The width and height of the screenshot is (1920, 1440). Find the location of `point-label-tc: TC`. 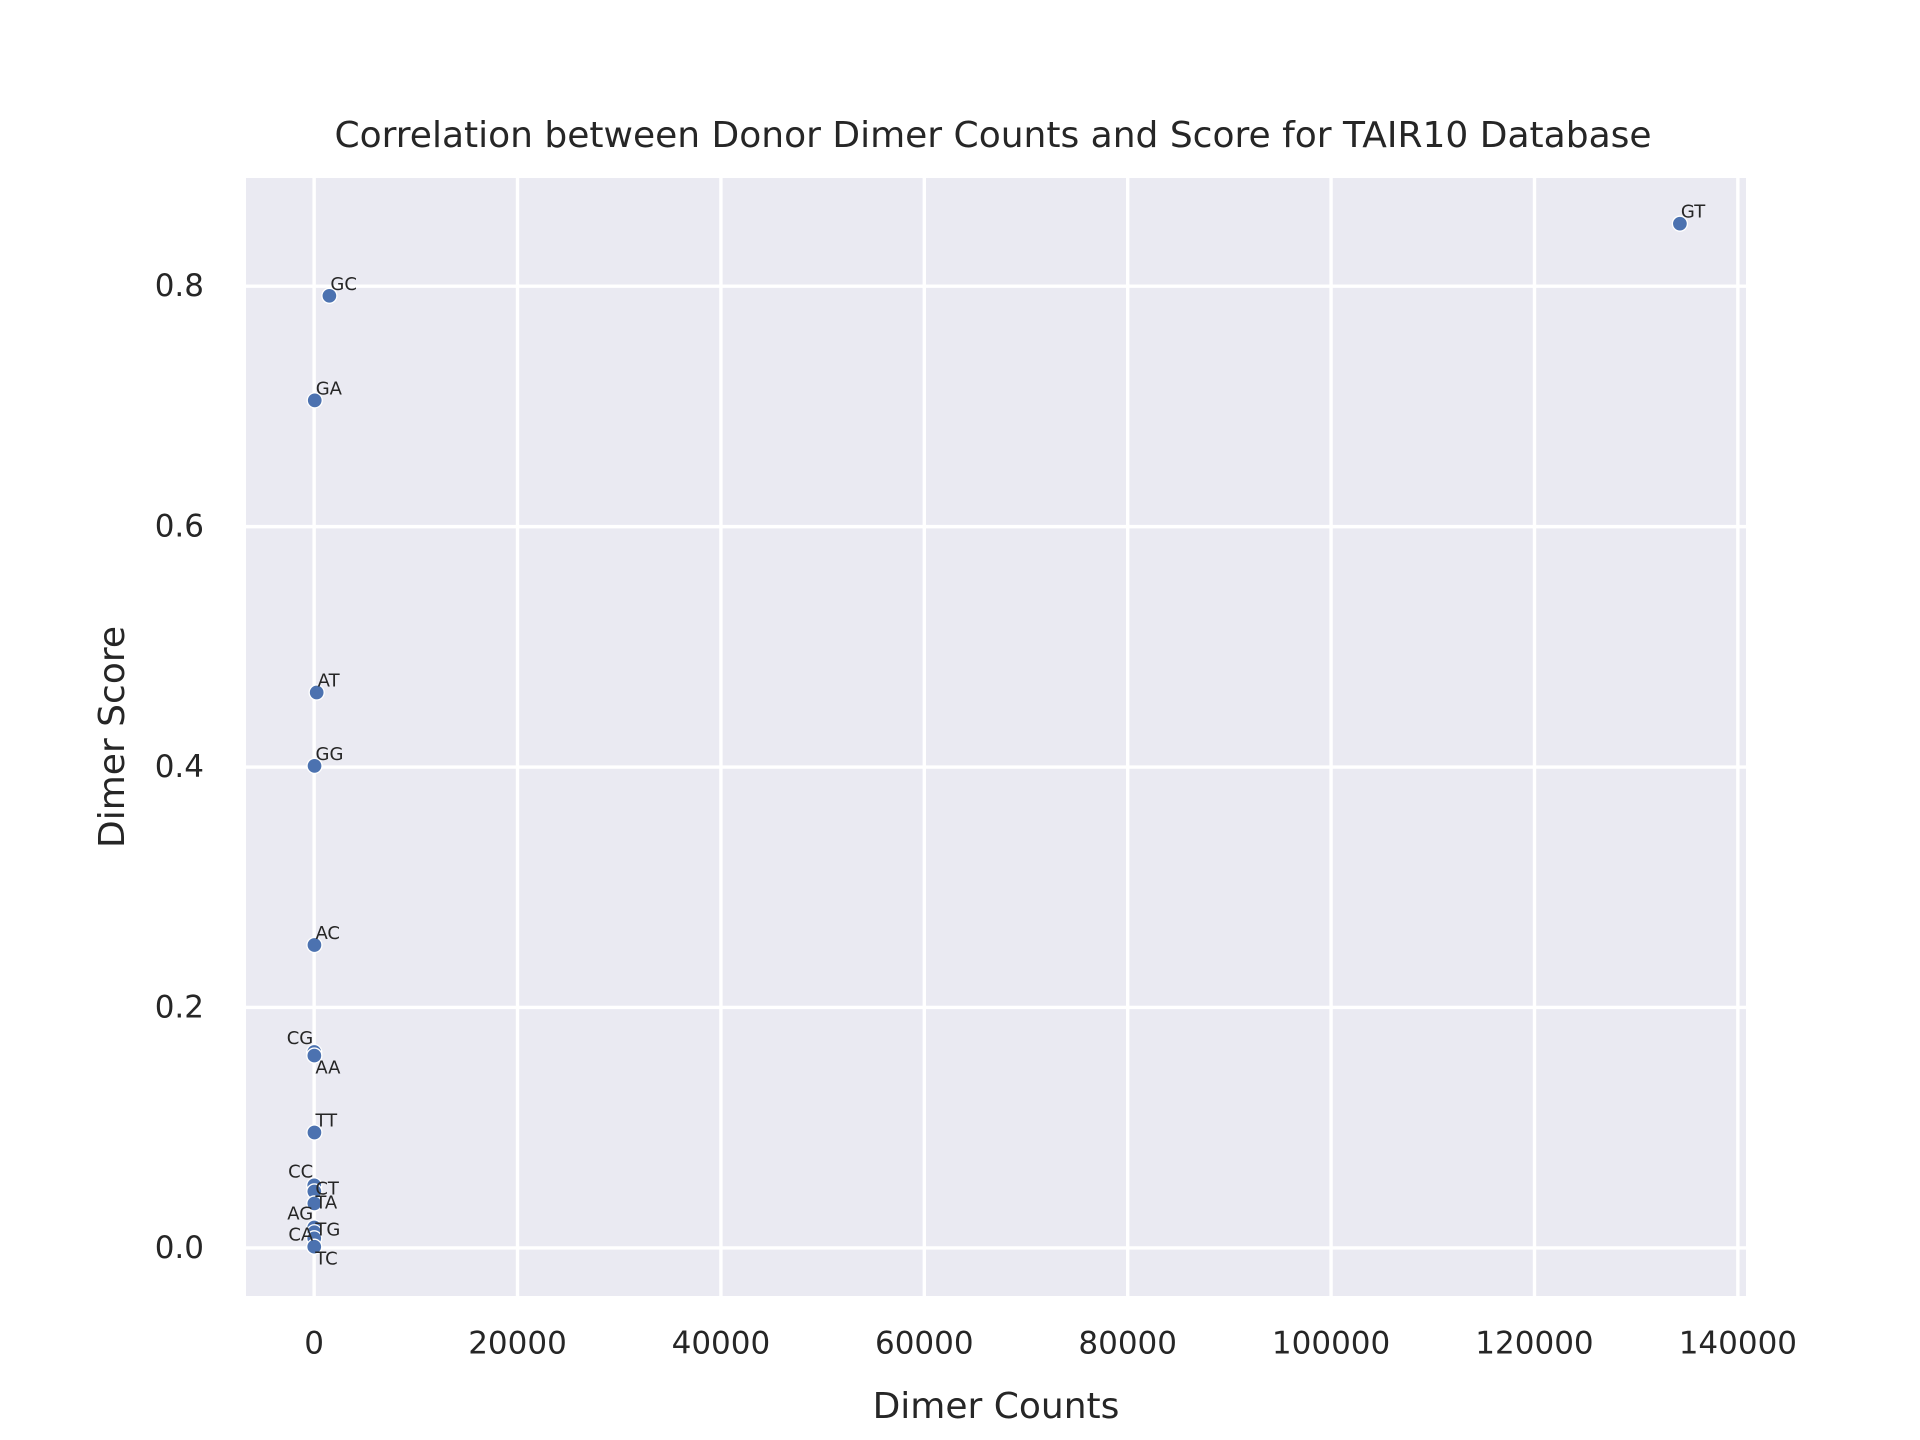

point-label-tc: TC is located at coordinates (326, 1259).